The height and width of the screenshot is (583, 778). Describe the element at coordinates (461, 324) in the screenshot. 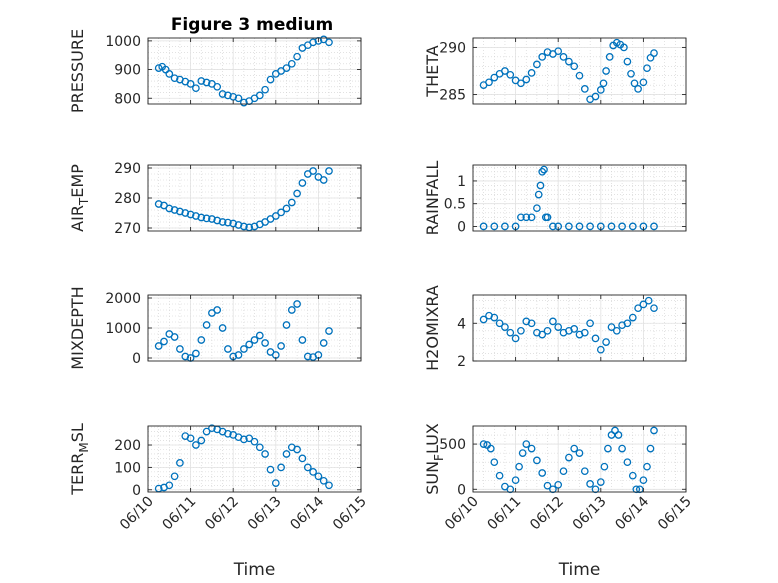

I see `y-tick-label: 4` at that location.